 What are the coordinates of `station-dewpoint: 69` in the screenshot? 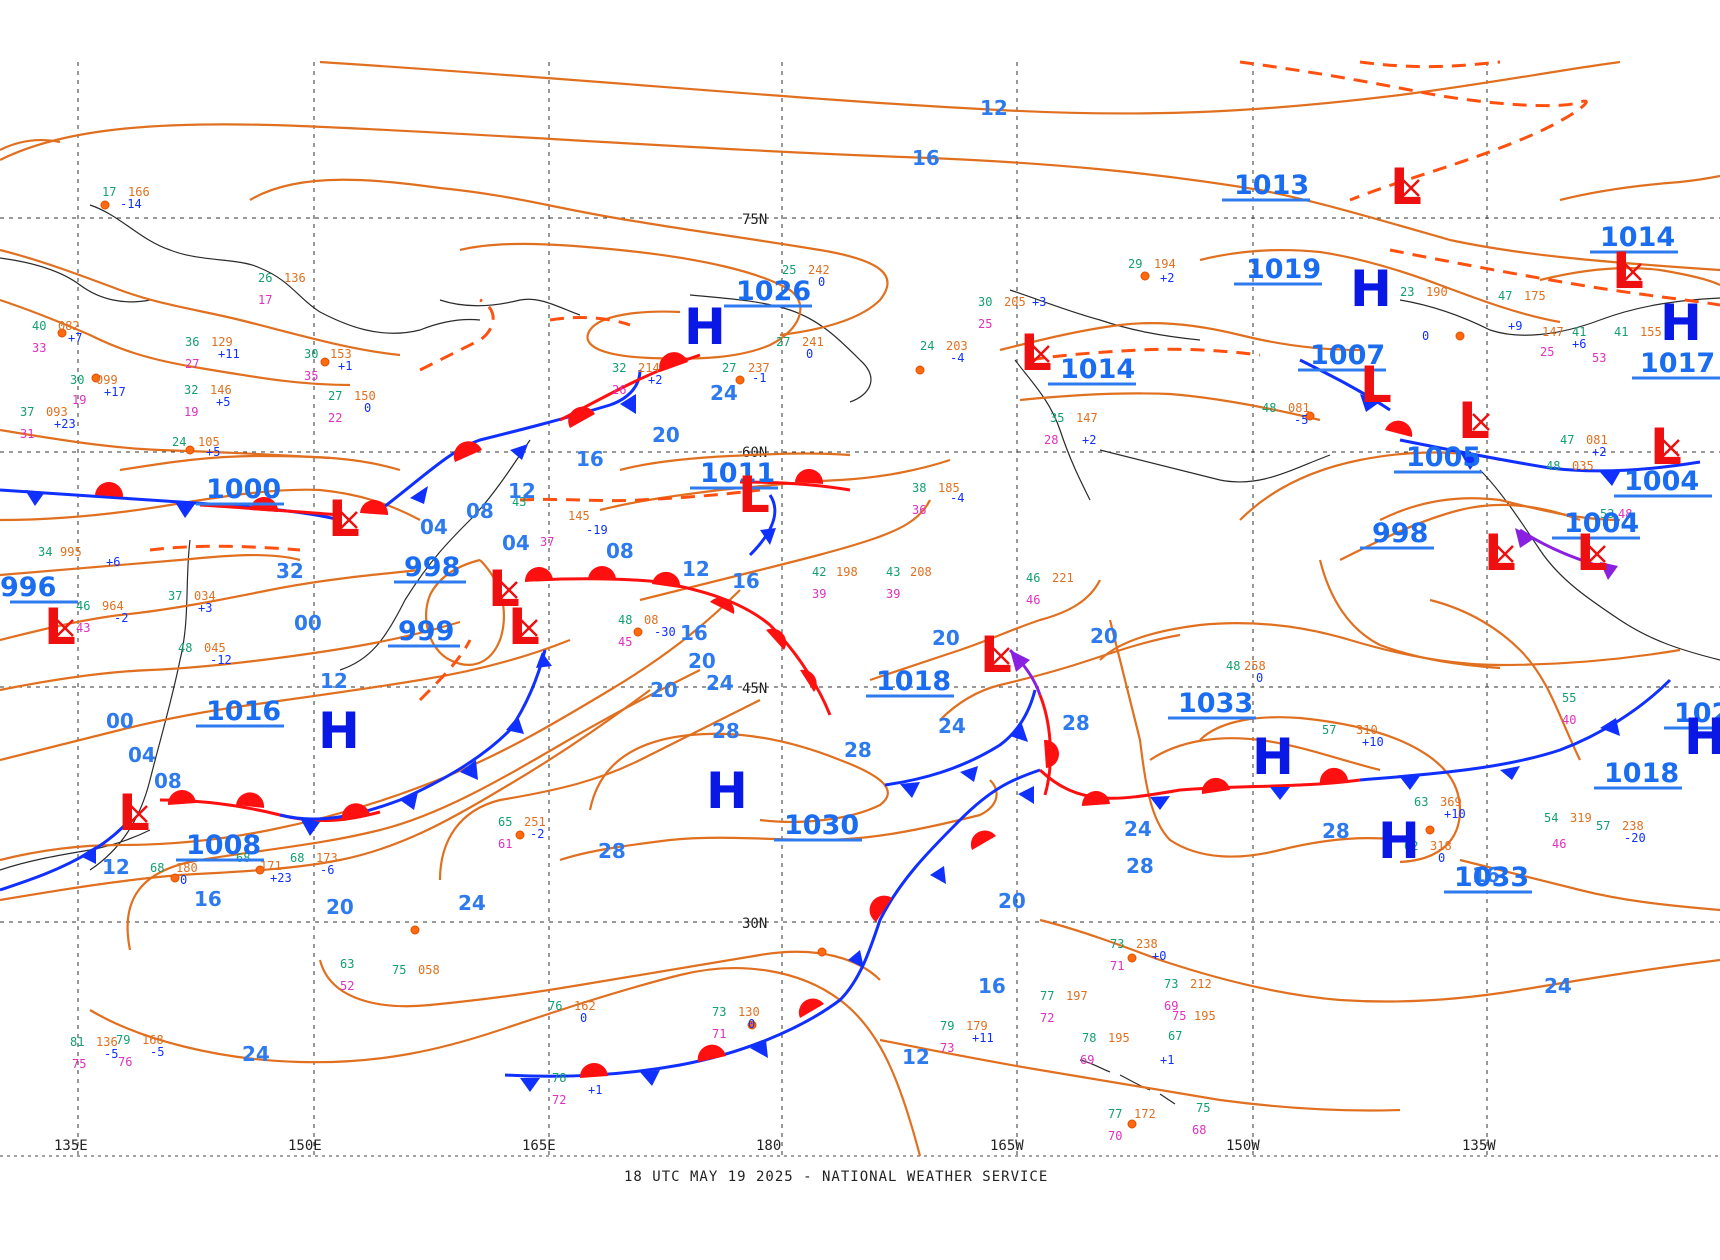 It's located at (1087, 1060).